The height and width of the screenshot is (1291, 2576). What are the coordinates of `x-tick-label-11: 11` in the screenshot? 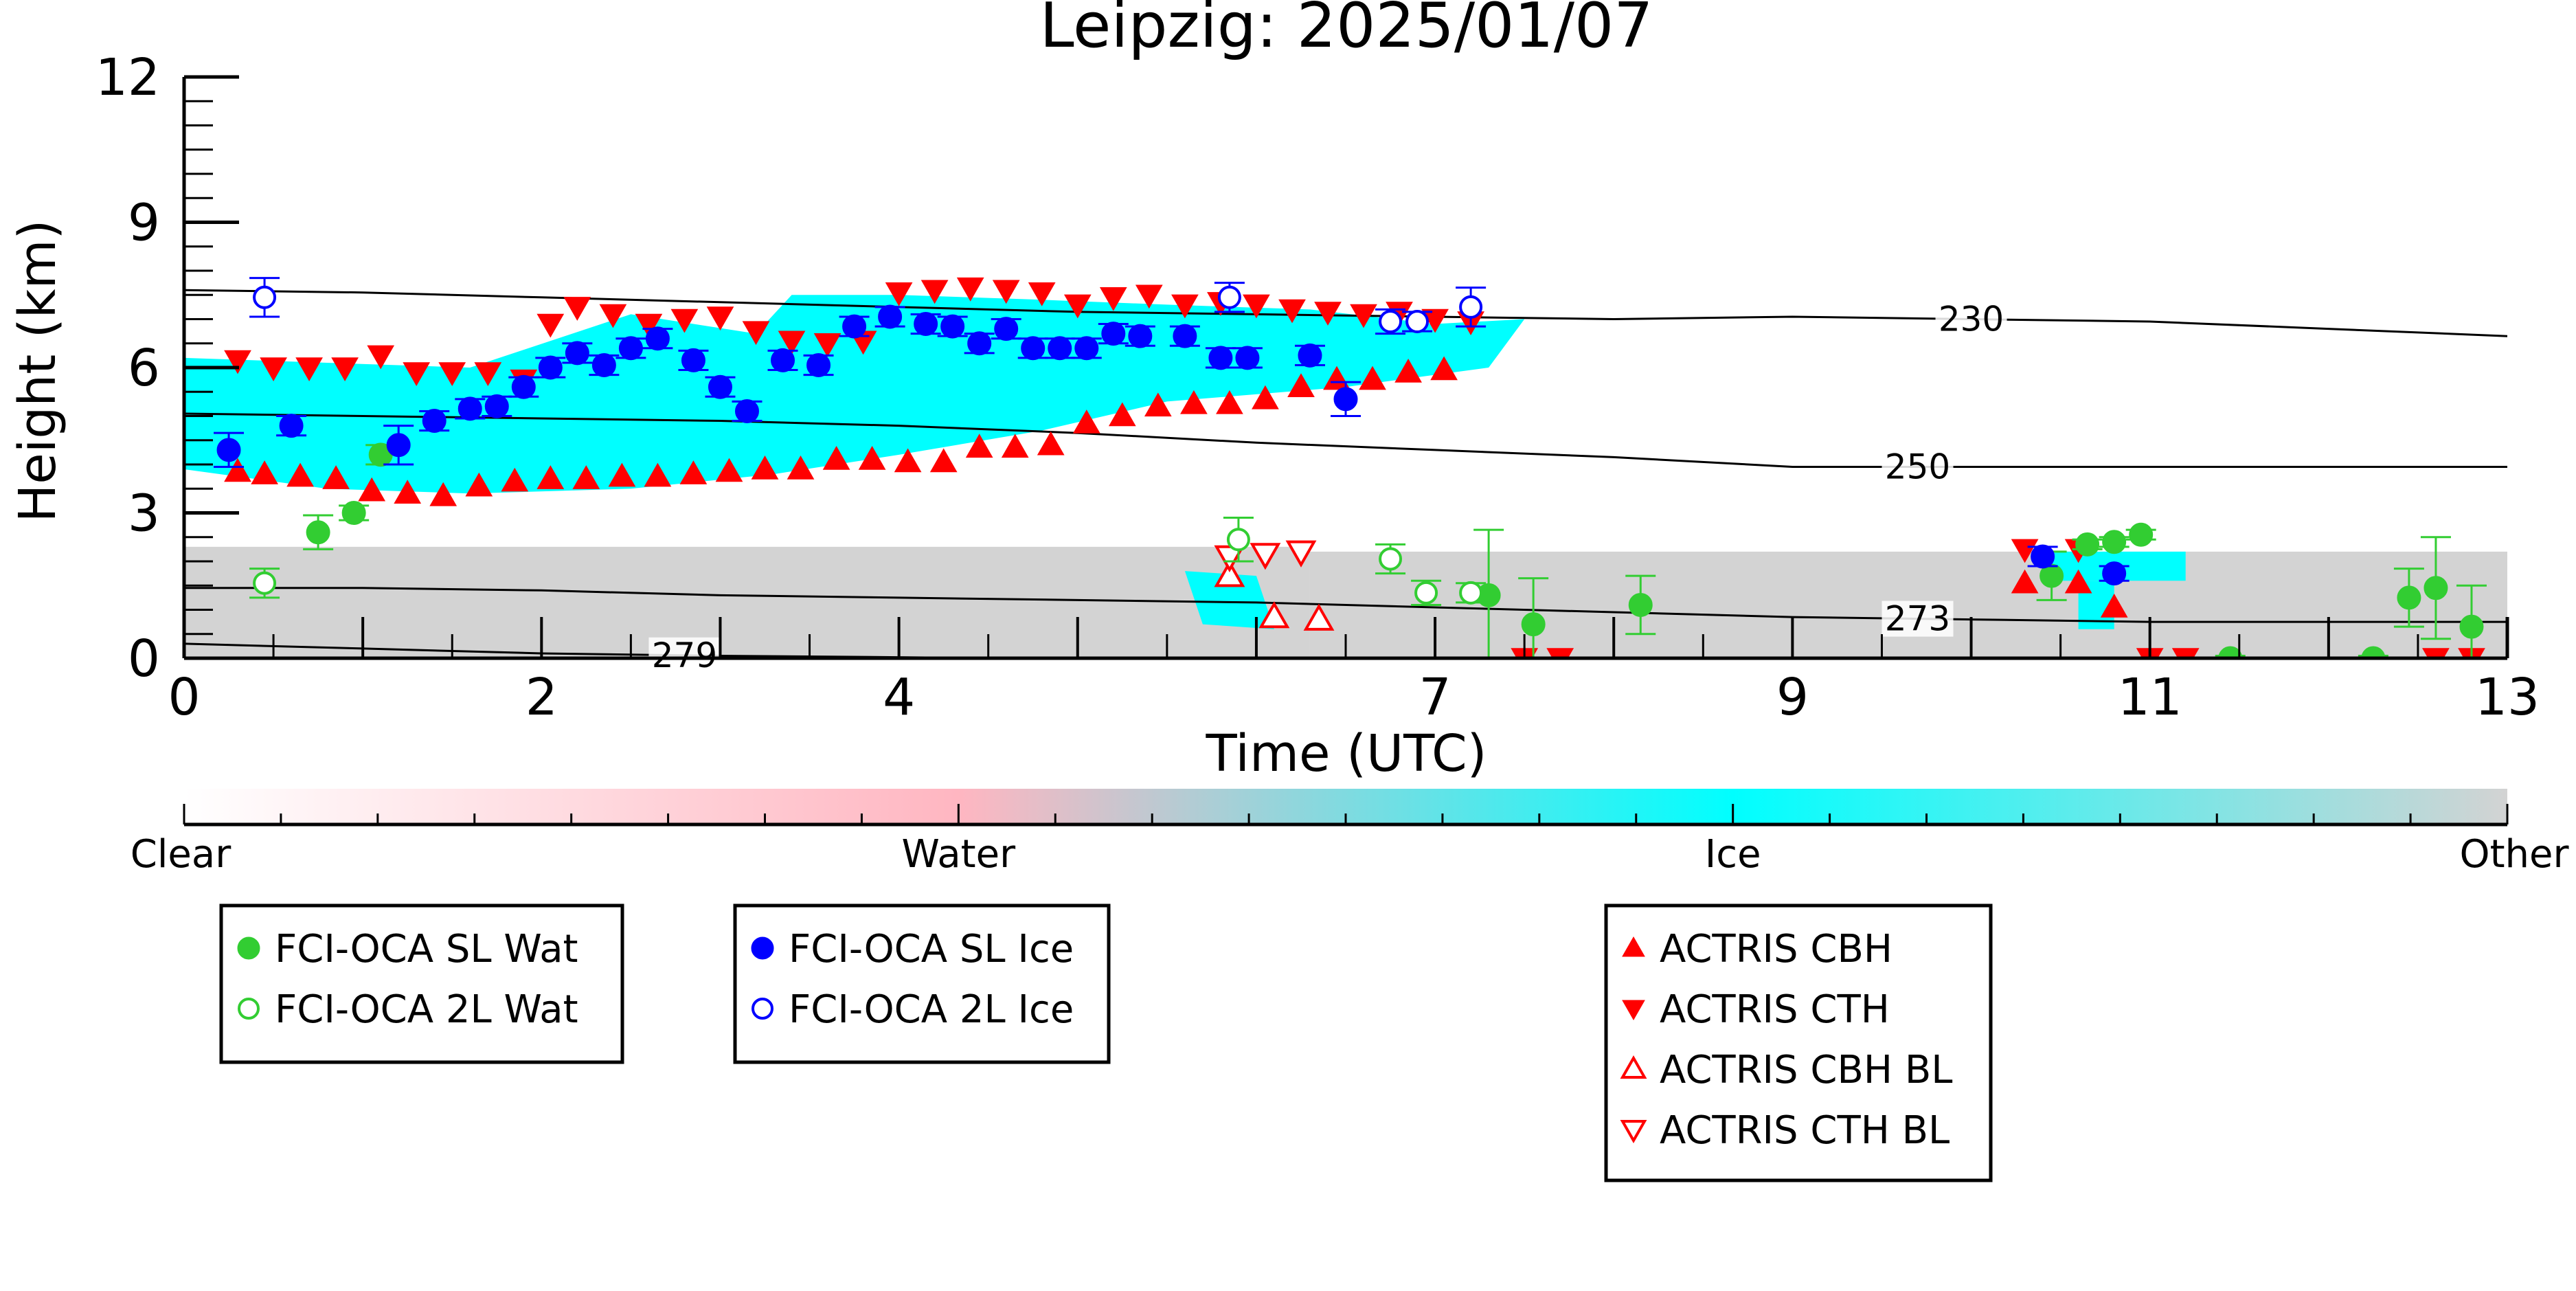 It's located at (2150, 697).